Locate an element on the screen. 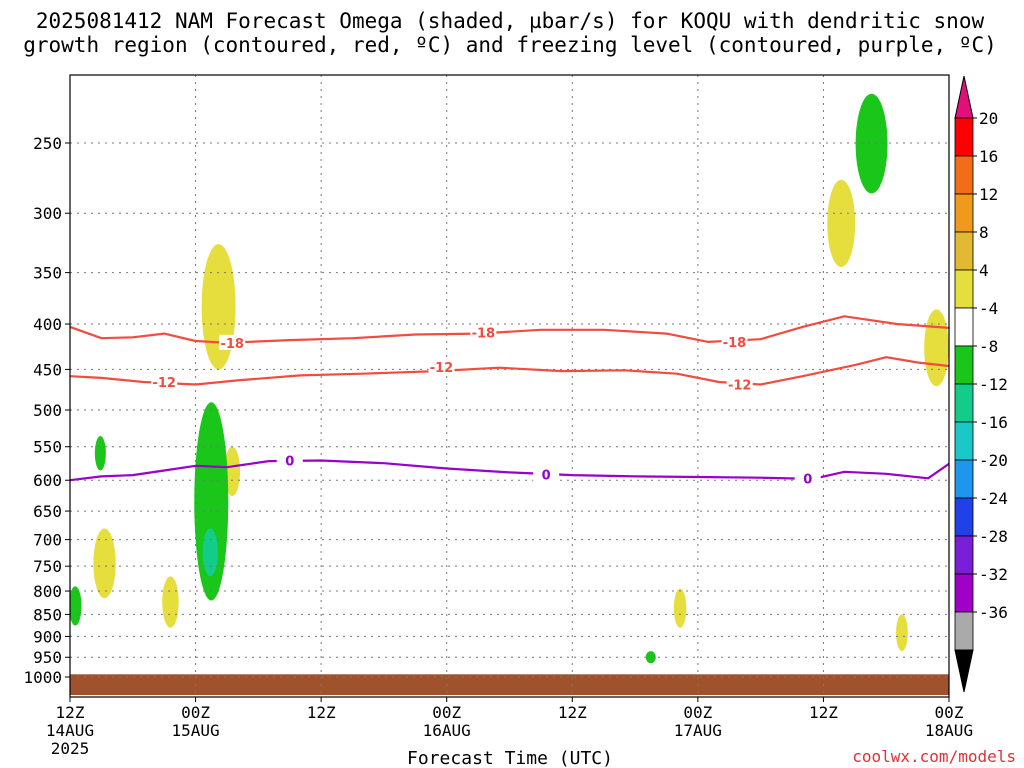  colorbar-bottom-triangle is located at coordinates (964, 671).